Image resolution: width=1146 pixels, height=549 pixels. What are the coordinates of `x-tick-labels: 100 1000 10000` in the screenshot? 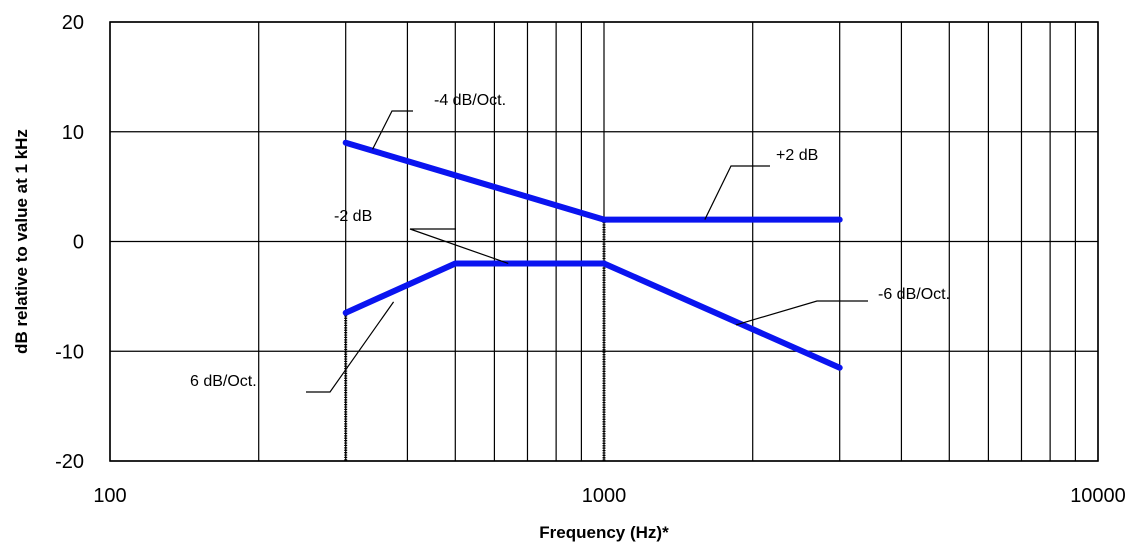 It's located at (609, 496).